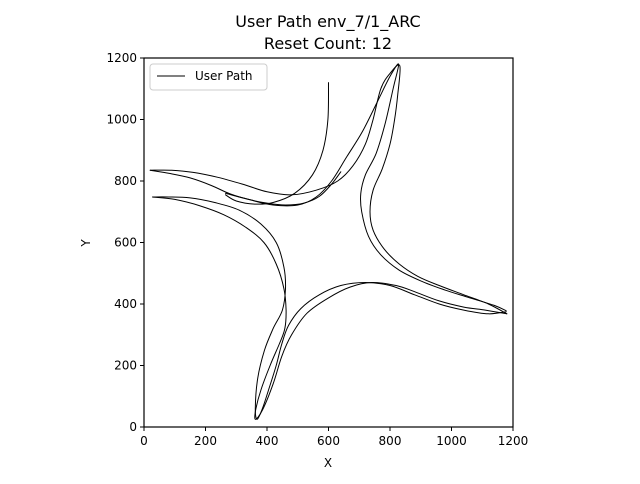 The height and width of the screenshot is (484, 640). Describe the element at coordinates (224, 76) in the screenshot. I see `legend-label: User Path` at that location.